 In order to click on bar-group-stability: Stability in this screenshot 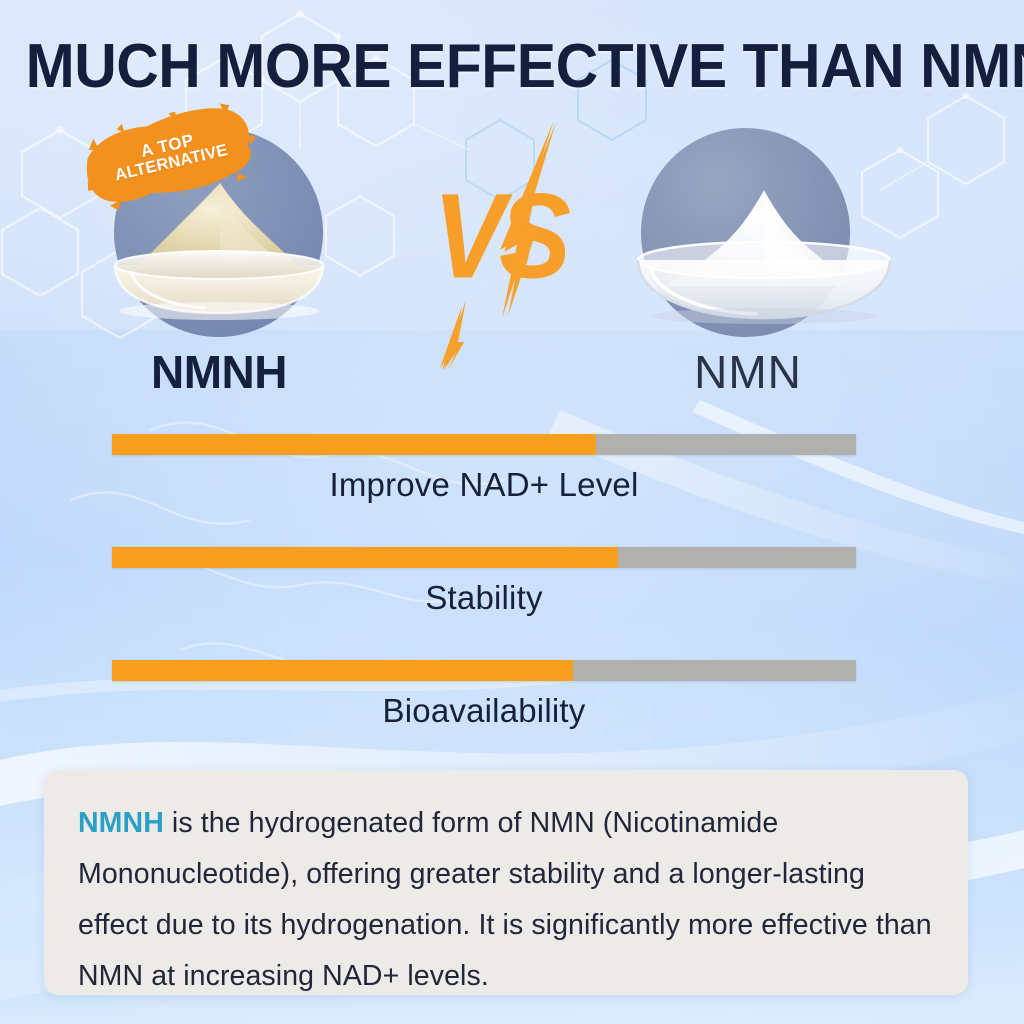, I will do `click(484, 582)`.